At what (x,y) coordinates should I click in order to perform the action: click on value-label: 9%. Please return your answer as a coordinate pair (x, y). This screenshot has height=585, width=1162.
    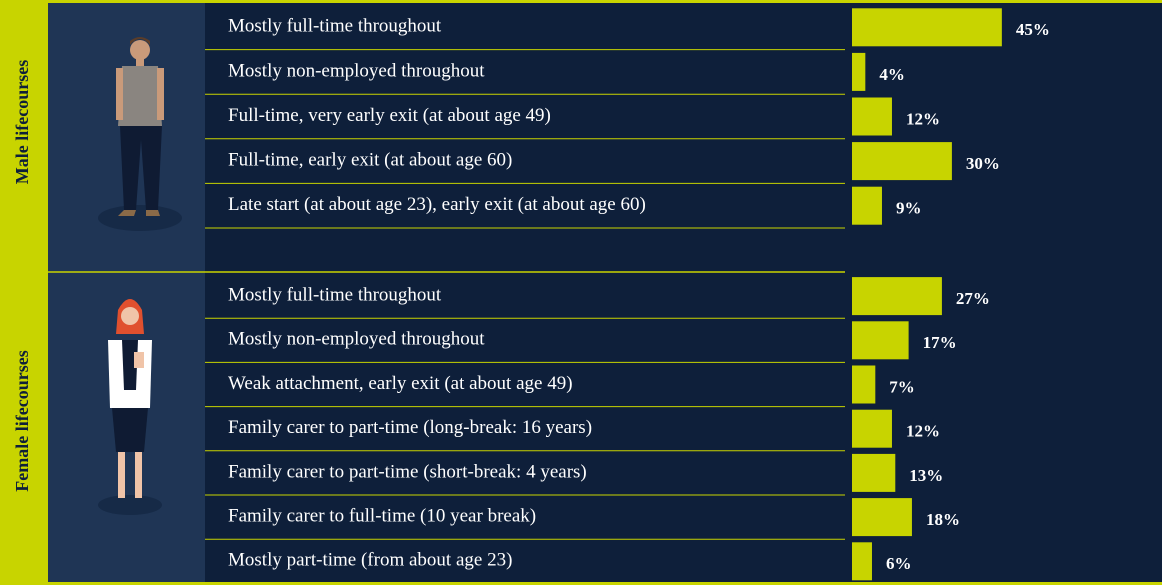
    Looking at the image, I should click on (909, 208).